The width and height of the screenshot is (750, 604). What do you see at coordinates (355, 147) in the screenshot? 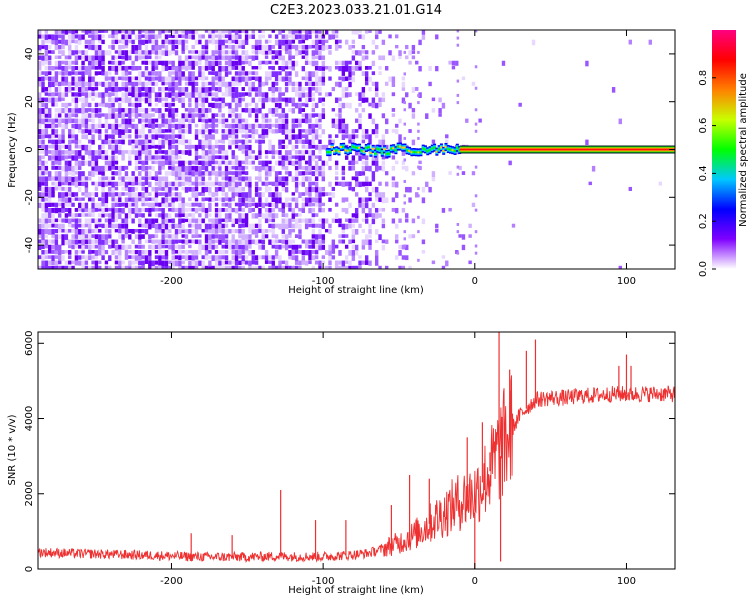
I see `signal-core` at bounding box center [355, 147].